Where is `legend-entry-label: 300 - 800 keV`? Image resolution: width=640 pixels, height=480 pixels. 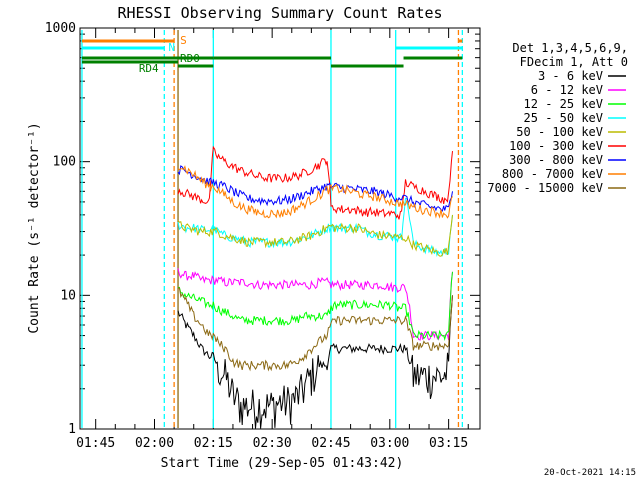 legend-entry-label: 300 - 800 keV is located at coordinates (556, 160).